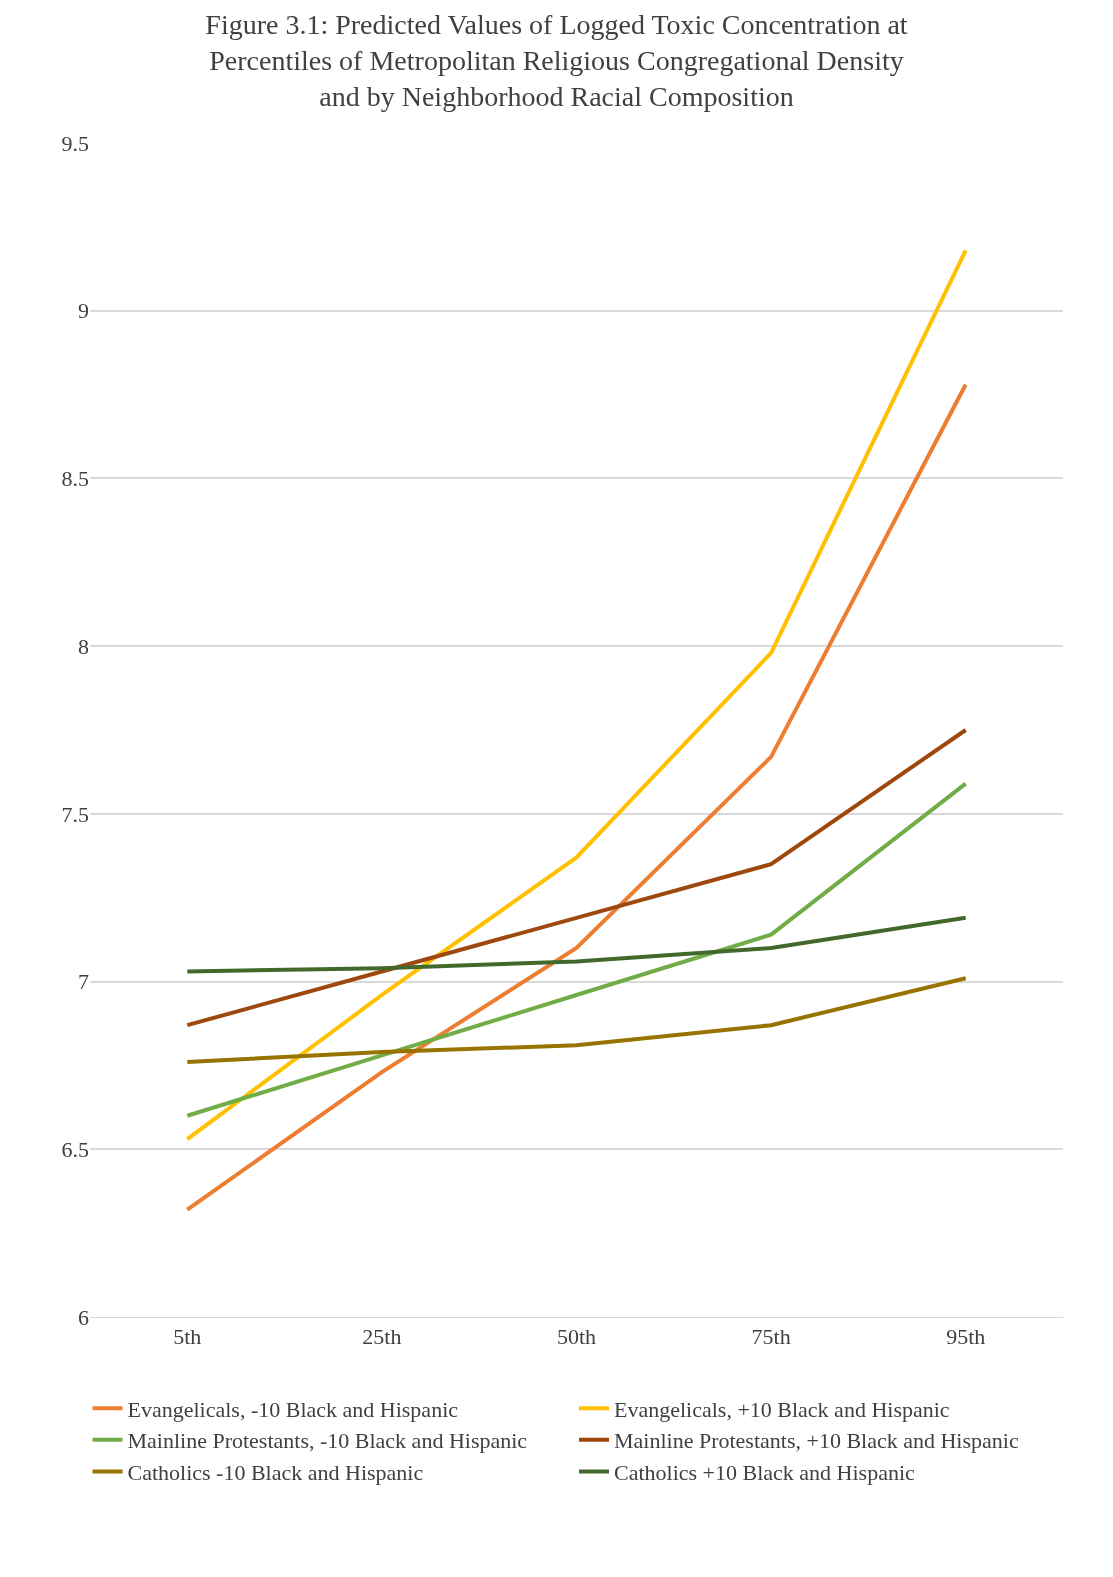  Describe the element at coordinates (83, 311) in the screenshot. I see `y-tick-label: 9` at that location.